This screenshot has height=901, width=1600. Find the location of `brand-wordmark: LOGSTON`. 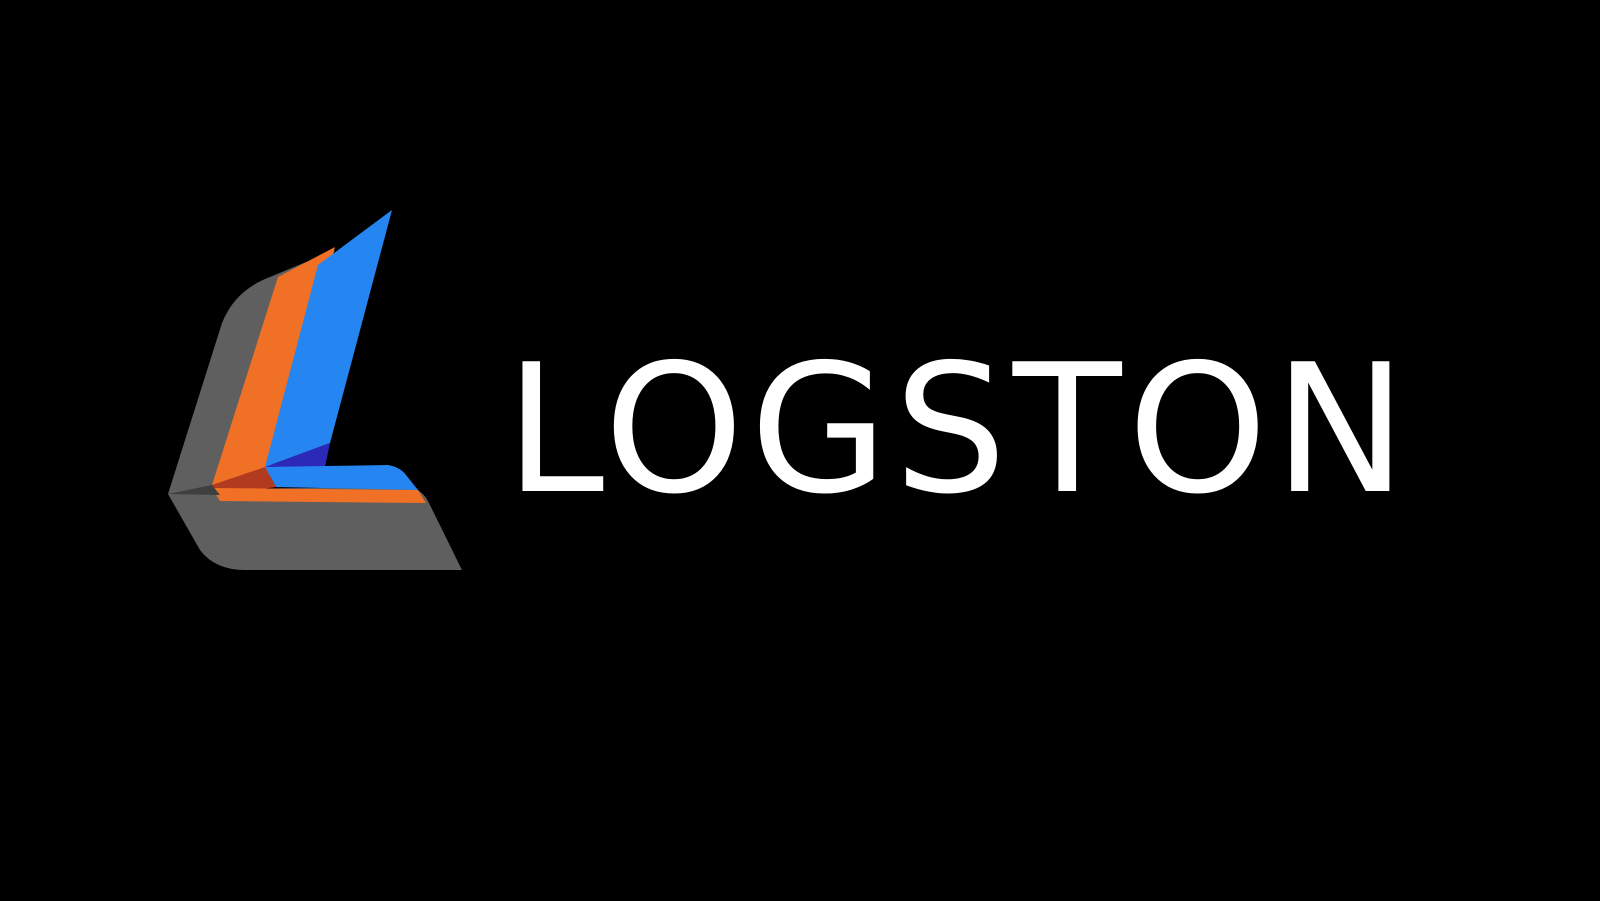

brand-wordmark: LOGSTON is located at coordinates (959, 429).